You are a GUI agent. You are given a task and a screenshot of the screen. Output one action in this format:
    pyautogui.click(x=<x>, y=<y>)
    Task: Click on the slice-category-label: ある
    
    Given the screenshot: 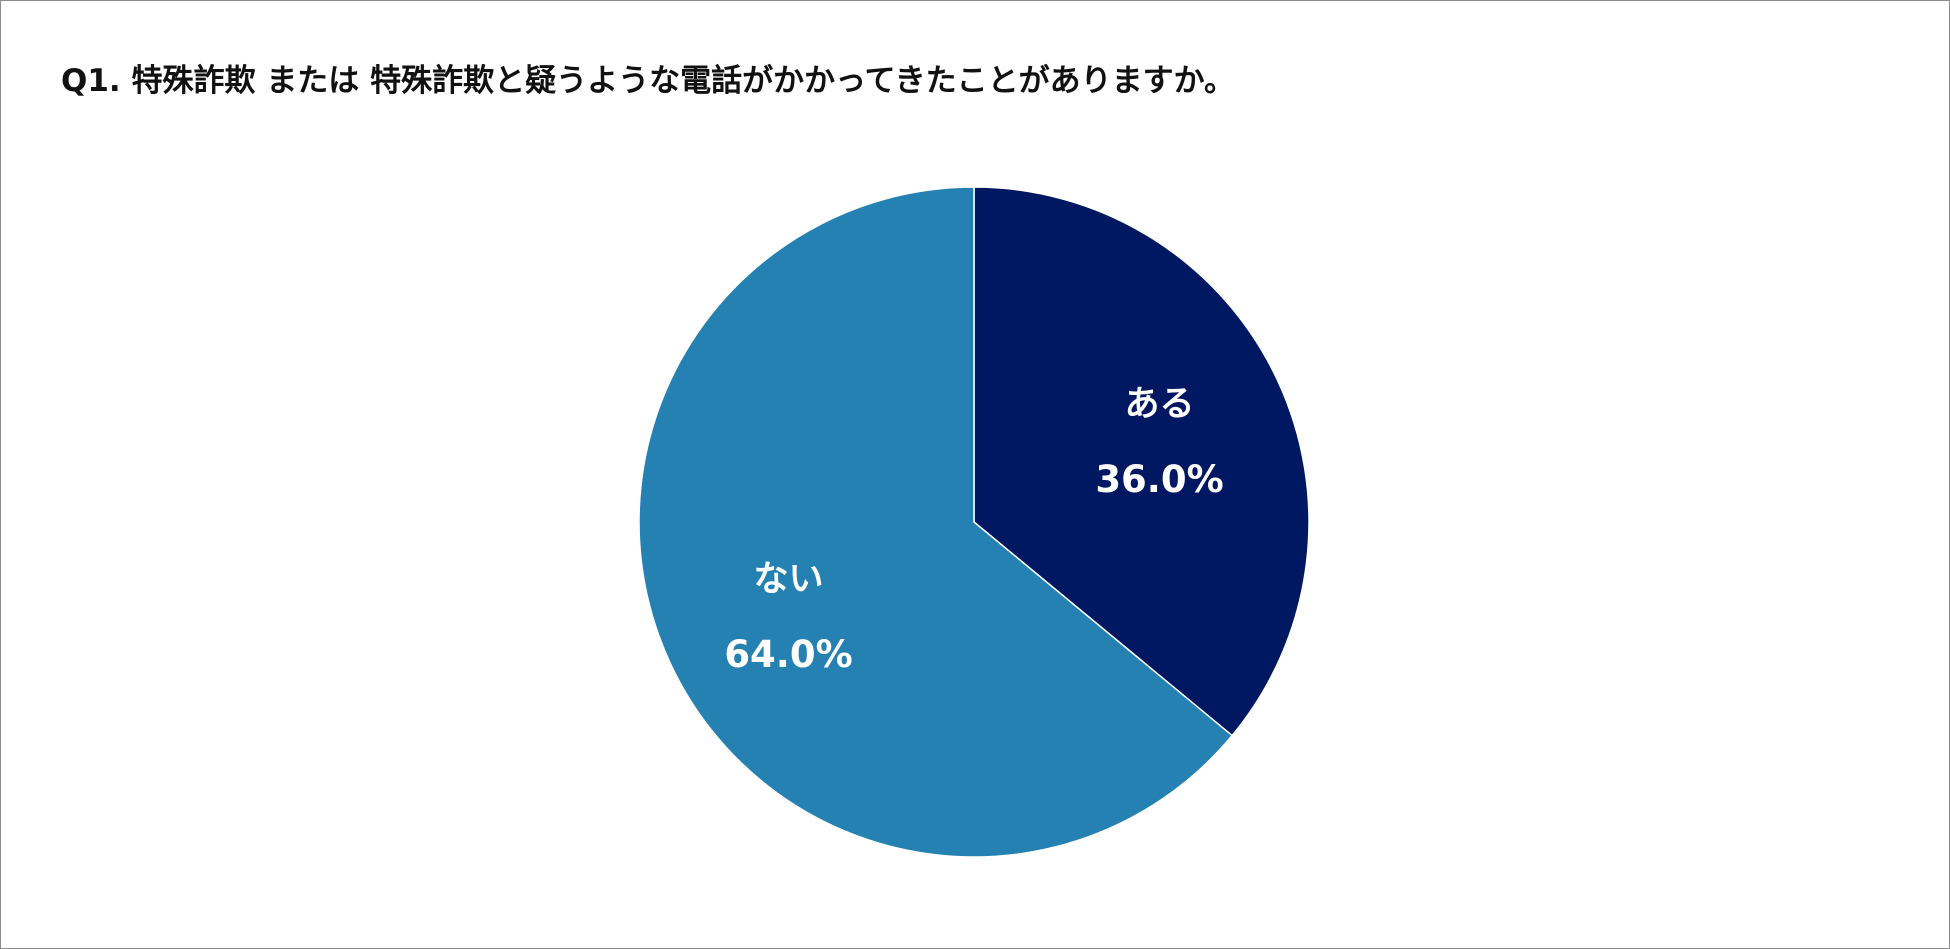 What is the action you would take?
    pyautogui.click(x=1159, y=405)
    